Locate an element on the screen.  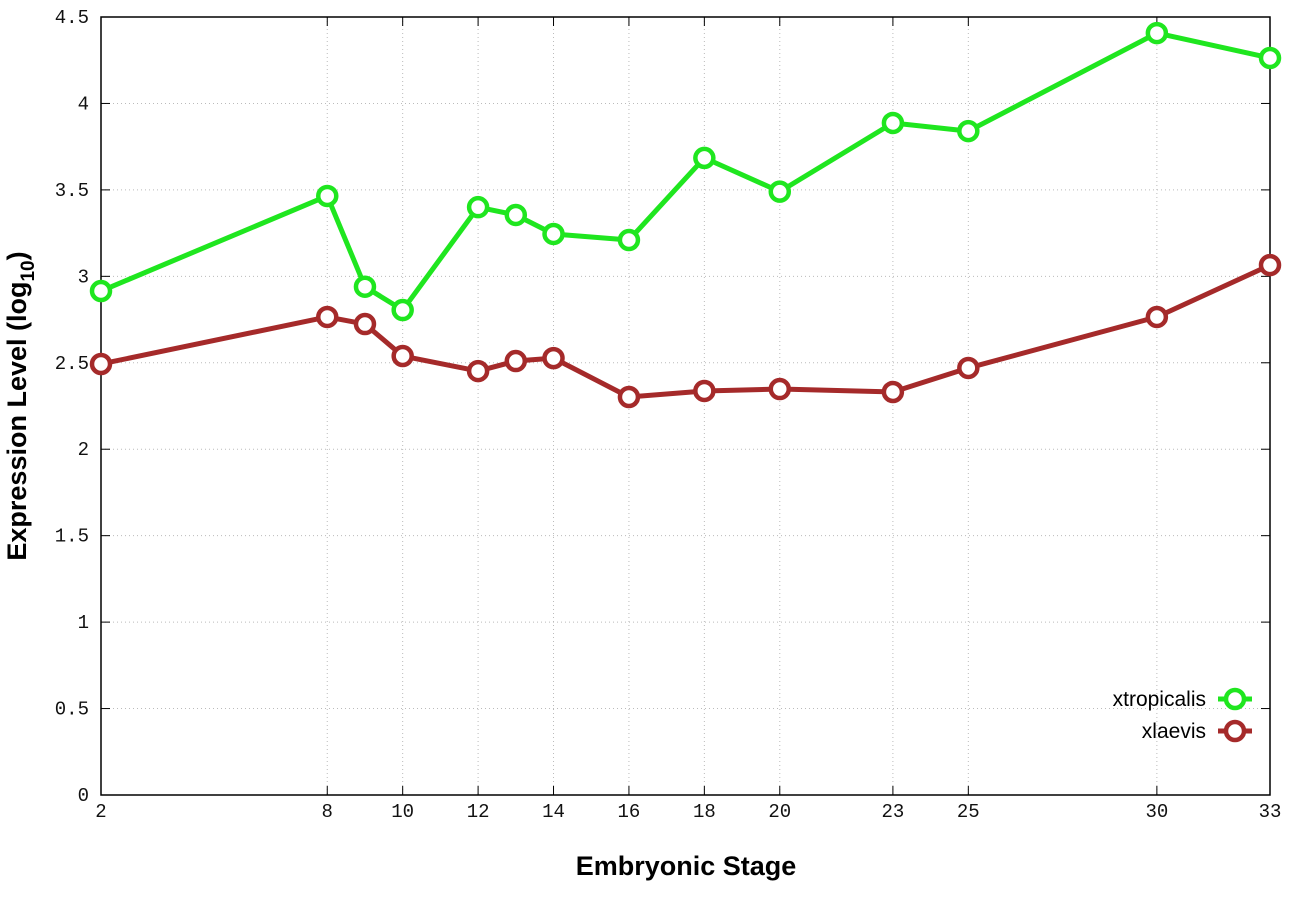
y-axis-title-subscript: 10 is located at coordinates (28, 270).